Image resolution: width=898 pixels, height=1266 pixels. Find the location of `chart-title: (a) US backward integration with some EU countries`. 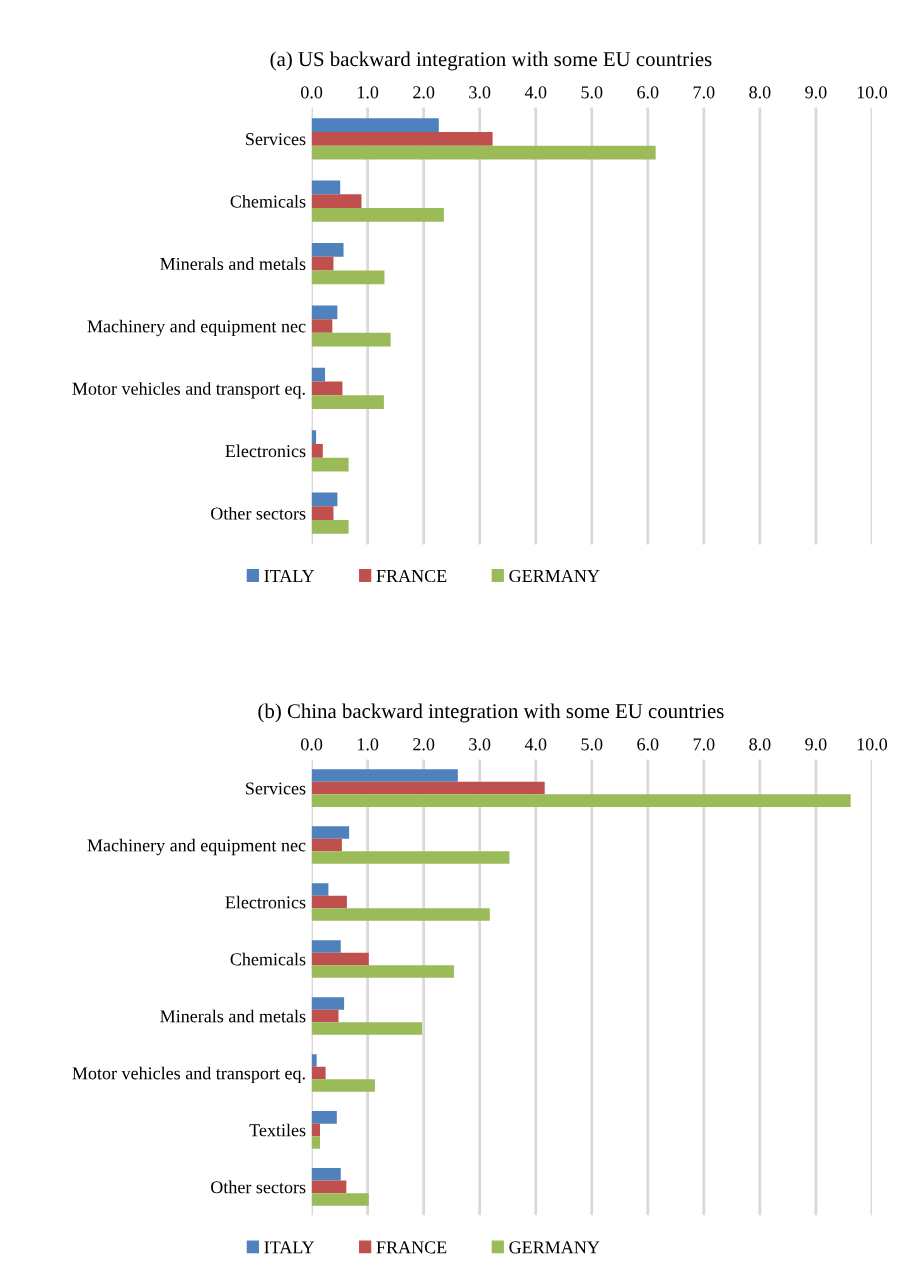

chart-title: (a) US backward integration with some EU countries is located at coordinates (491, 61).